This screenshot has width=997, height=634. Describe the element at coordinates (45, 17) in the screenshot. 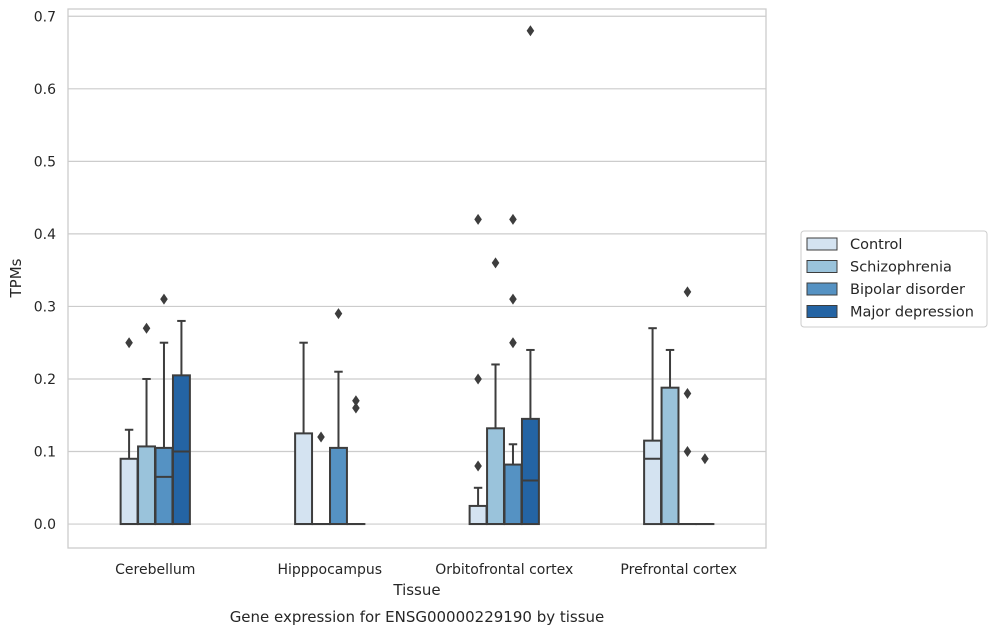

I see `y-tick-label: 0.7` at that location.